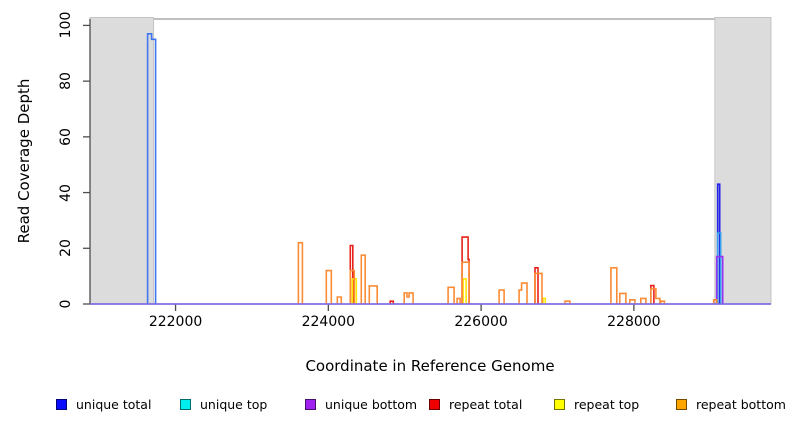 This screenshot has height=432, width=792. Describe the element at coordinates (486, 404) in the screenshot. I see `legend-label: repeat total` at that location.